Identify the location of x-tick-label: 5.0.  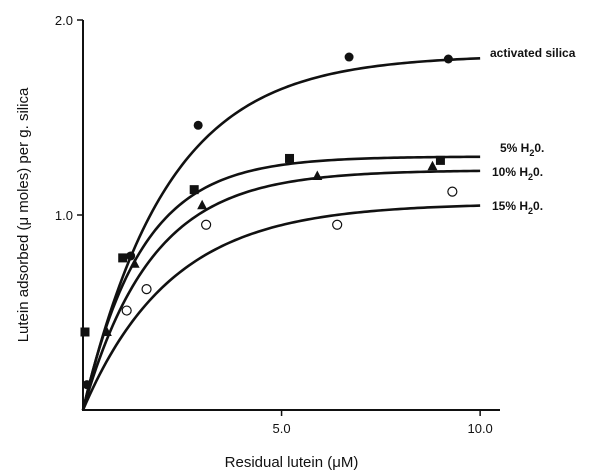
(282, 428).